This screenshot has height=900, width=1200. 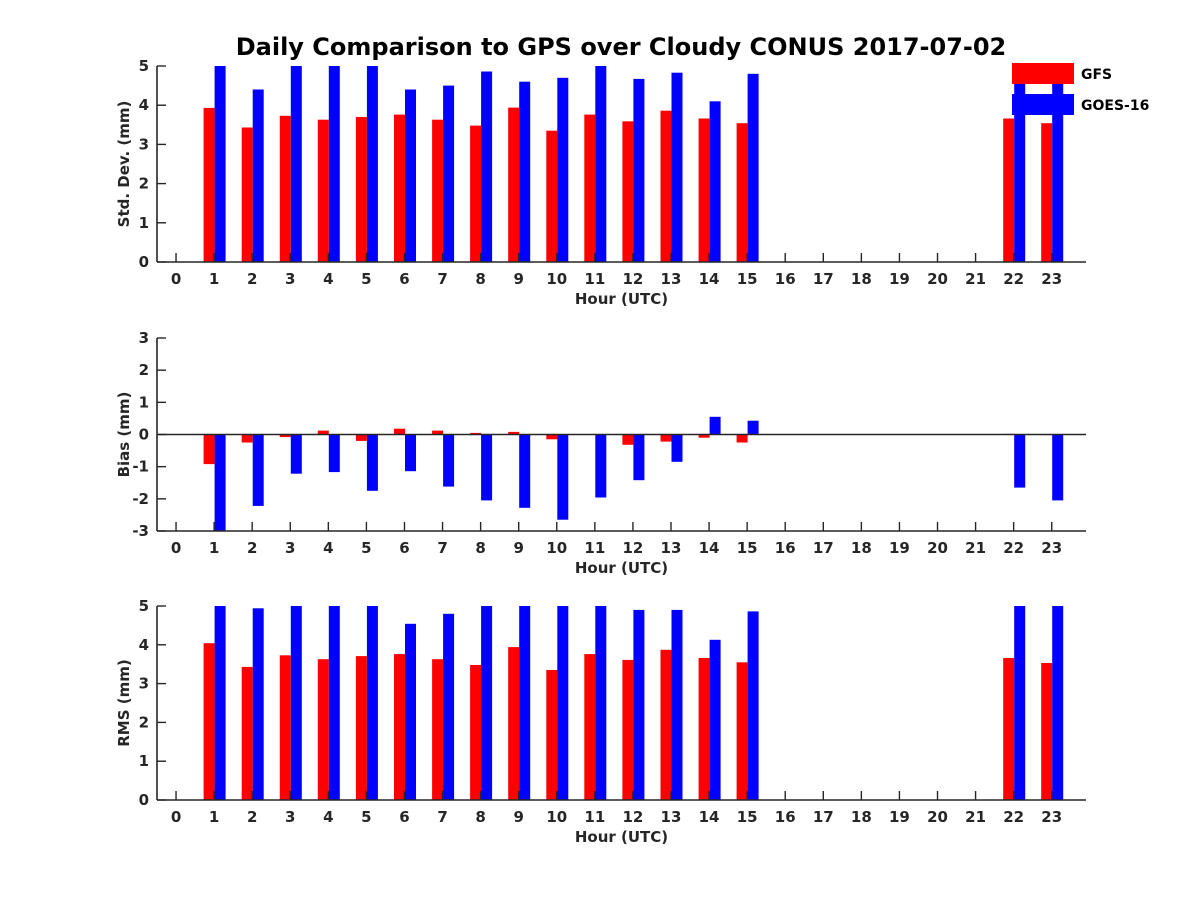 What do you see at coordinates (124, 435) in the screenshot?
I see `y-axis-label: Bias (mm)` at bounding box center [124, 435].